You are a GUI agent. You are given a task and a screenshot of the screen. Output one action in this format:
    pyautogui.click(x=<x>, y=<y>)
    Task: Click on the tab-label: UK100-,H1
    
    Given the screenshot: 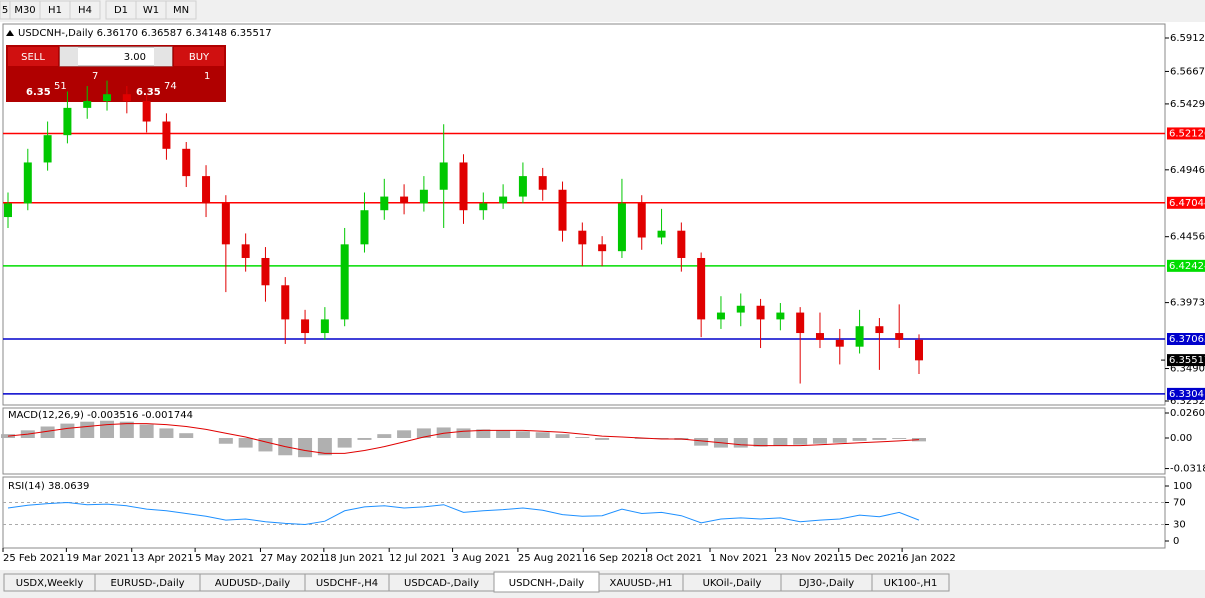 What is the action you would take?
    pyautogui.click(x=911, y=583)
    